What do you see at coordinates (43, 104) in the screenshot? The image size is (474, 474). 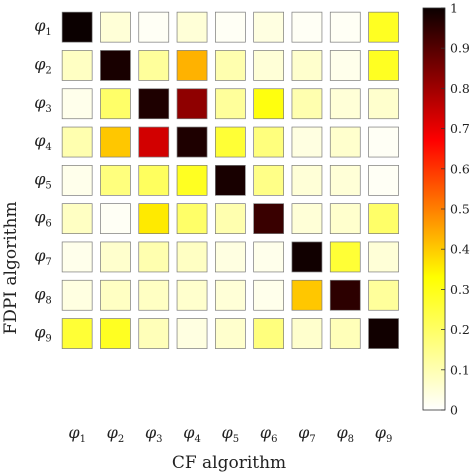 I see `y-tick-label: φ3` at bounding box center [43, 104].